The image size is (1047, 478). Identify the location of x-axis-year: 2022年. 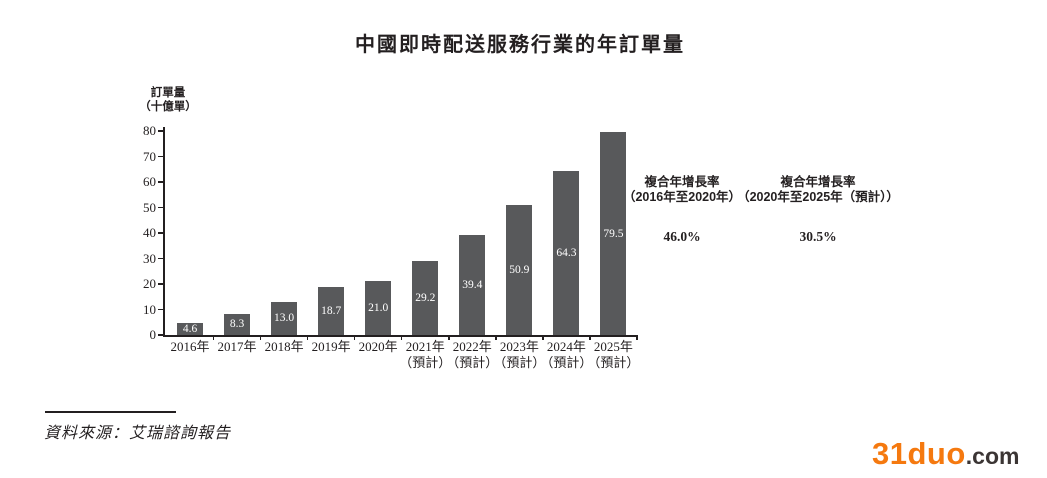
(472, 346).